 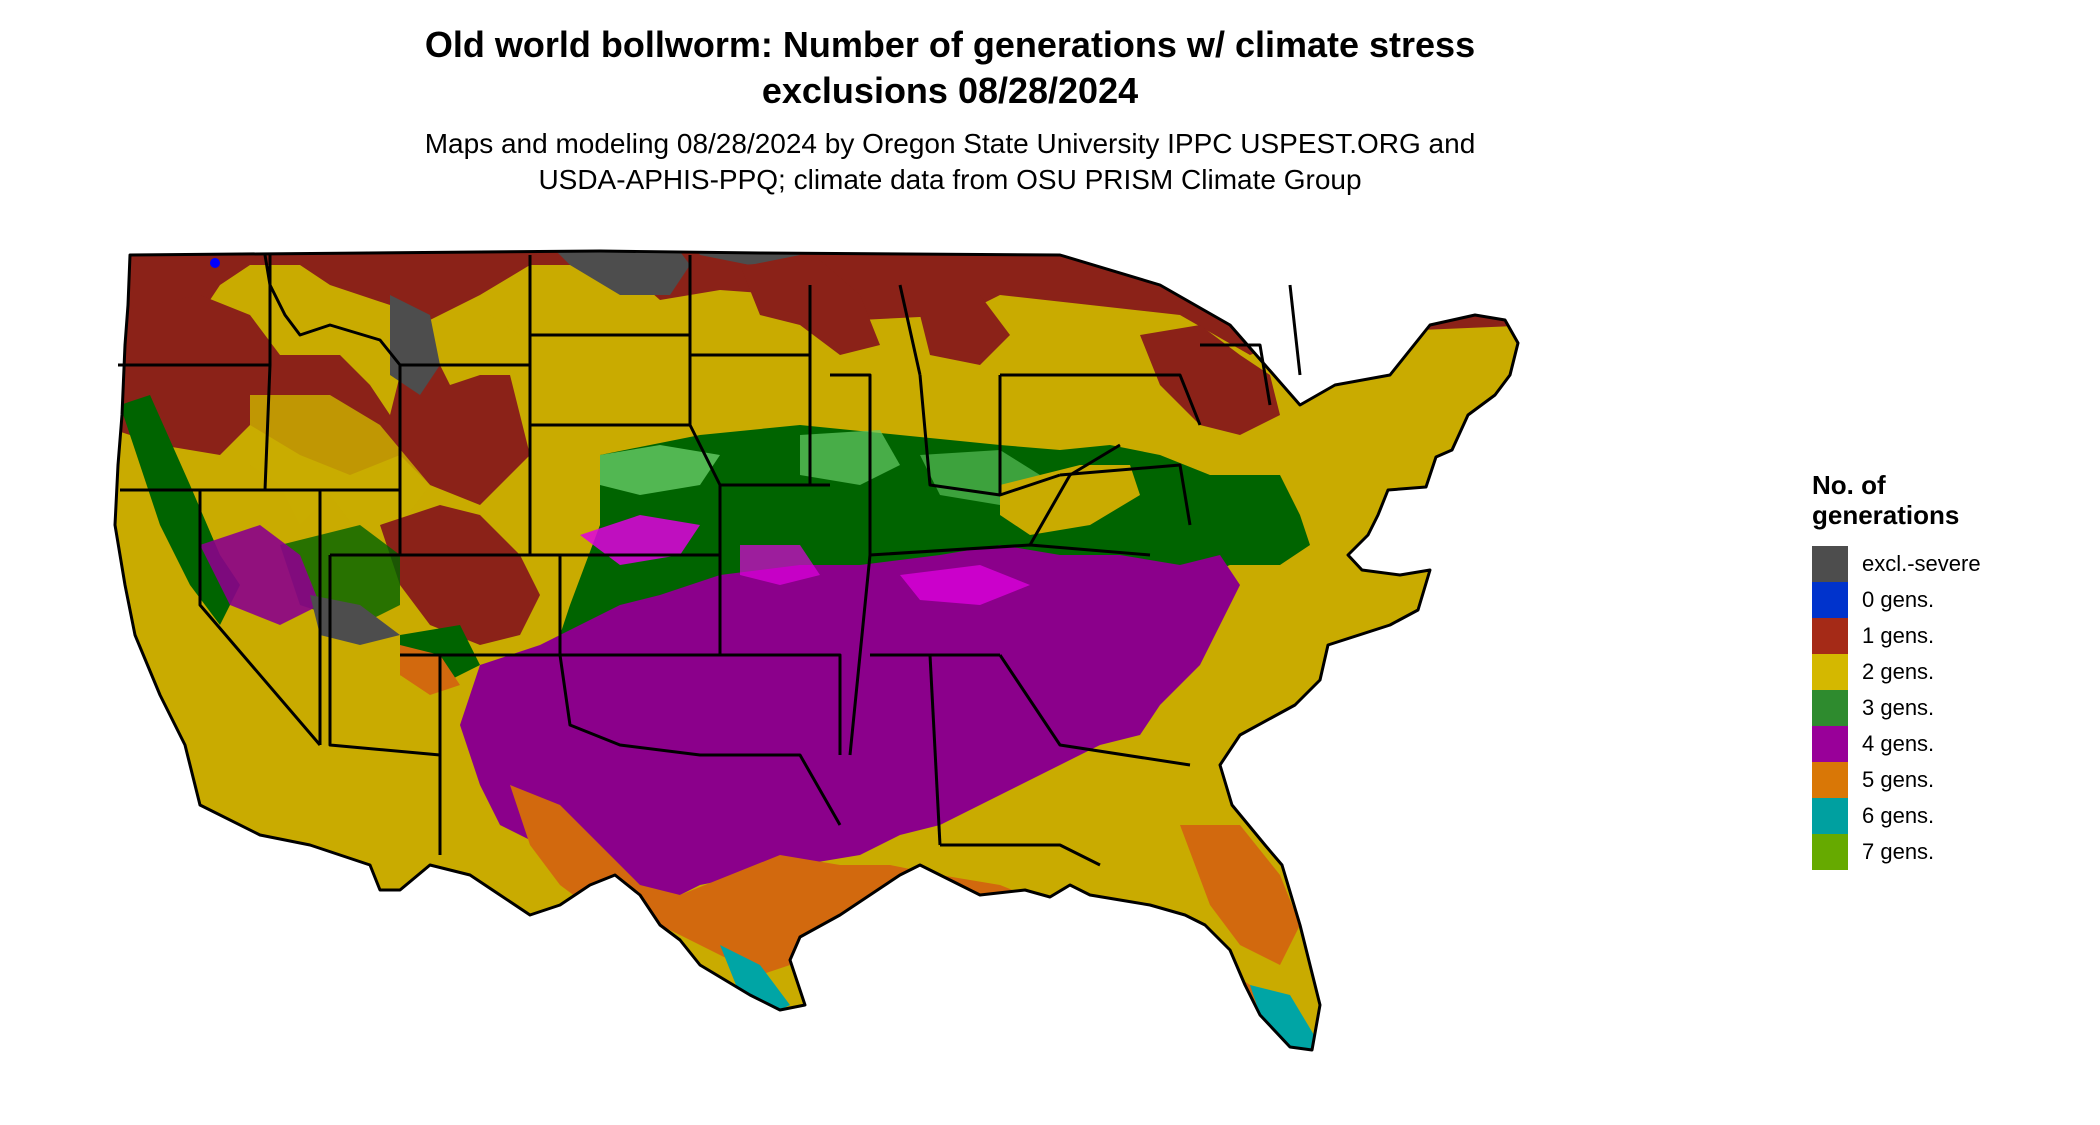 What do you see at coordinates (1898, 779) in the screenshot?
I see `legend-label: 5 gens.` at bounding box center [1898, 779].